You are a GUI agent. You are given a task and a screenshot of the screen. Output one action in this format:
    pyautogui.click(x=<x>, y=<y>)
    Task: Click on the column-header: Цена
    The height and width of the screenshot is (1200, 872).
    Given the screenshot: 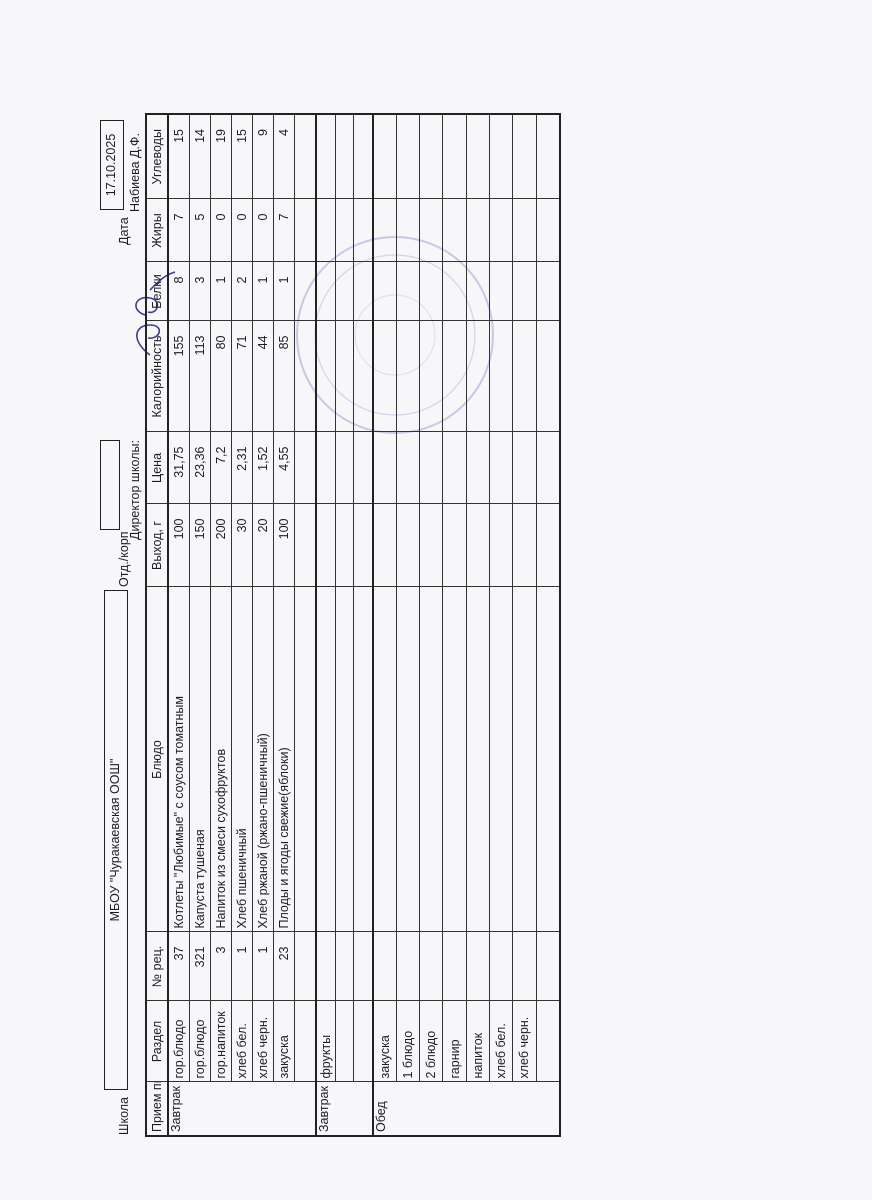 What is the action you would take?
    pyautogui.click(x=157, y=468)
    